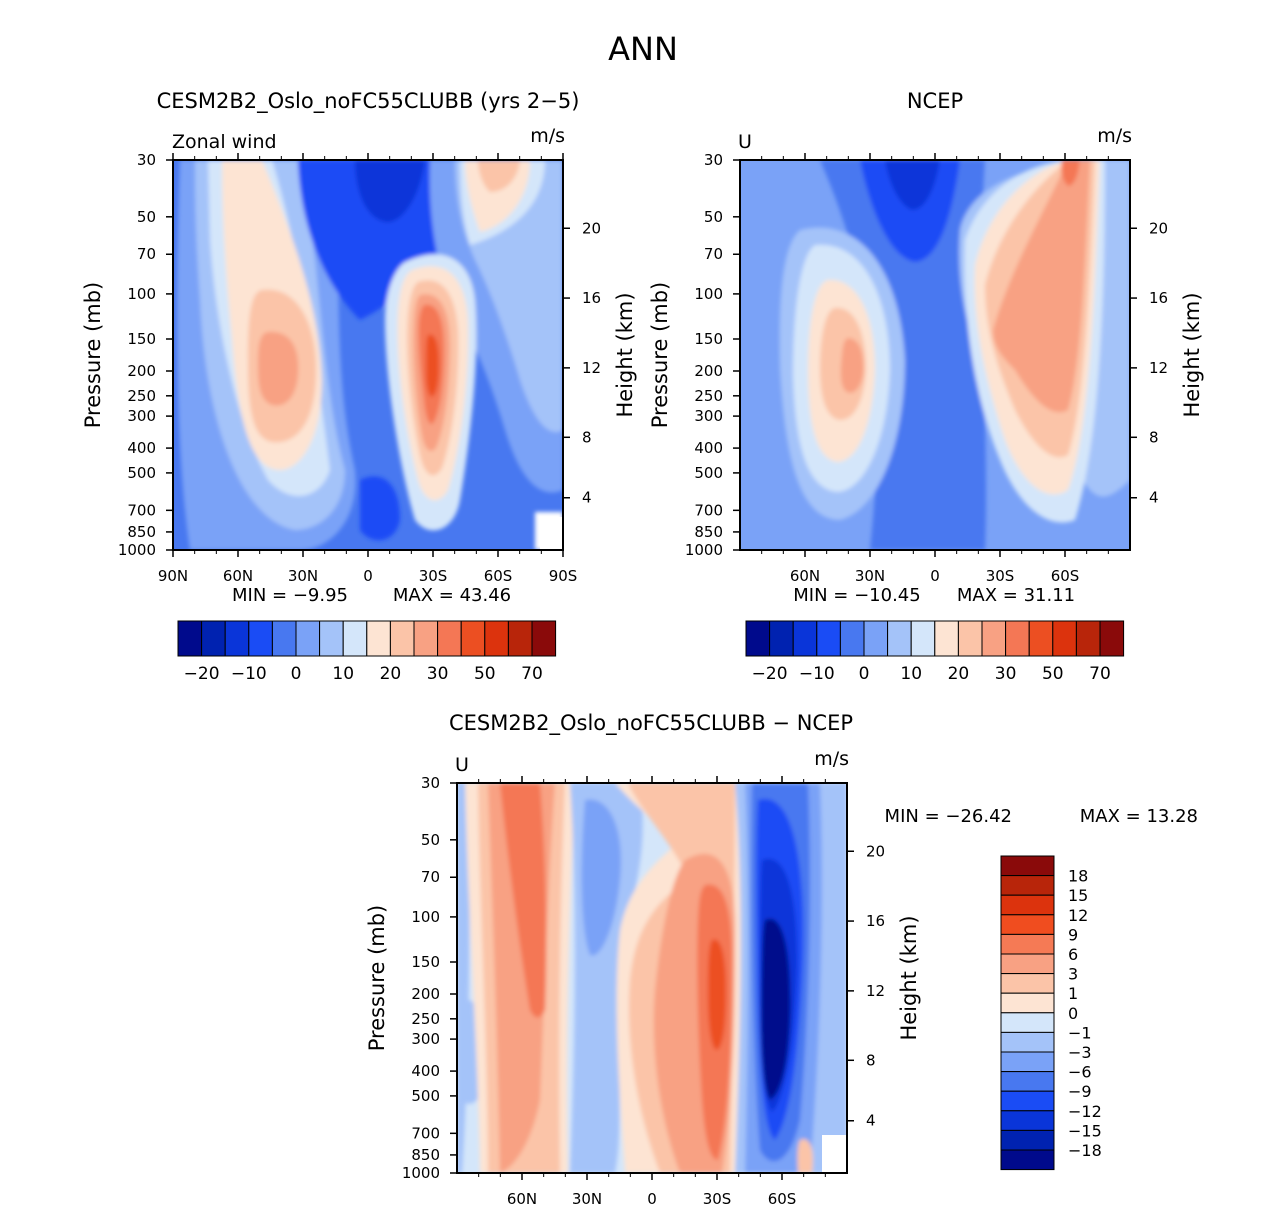 The width and height of the screenshot is (1285, 1211). What do you see at coordinates (1192, 354) in the screenshot?
I see `obs-y2label: Height (km)` at bounding box center [1192, 354].